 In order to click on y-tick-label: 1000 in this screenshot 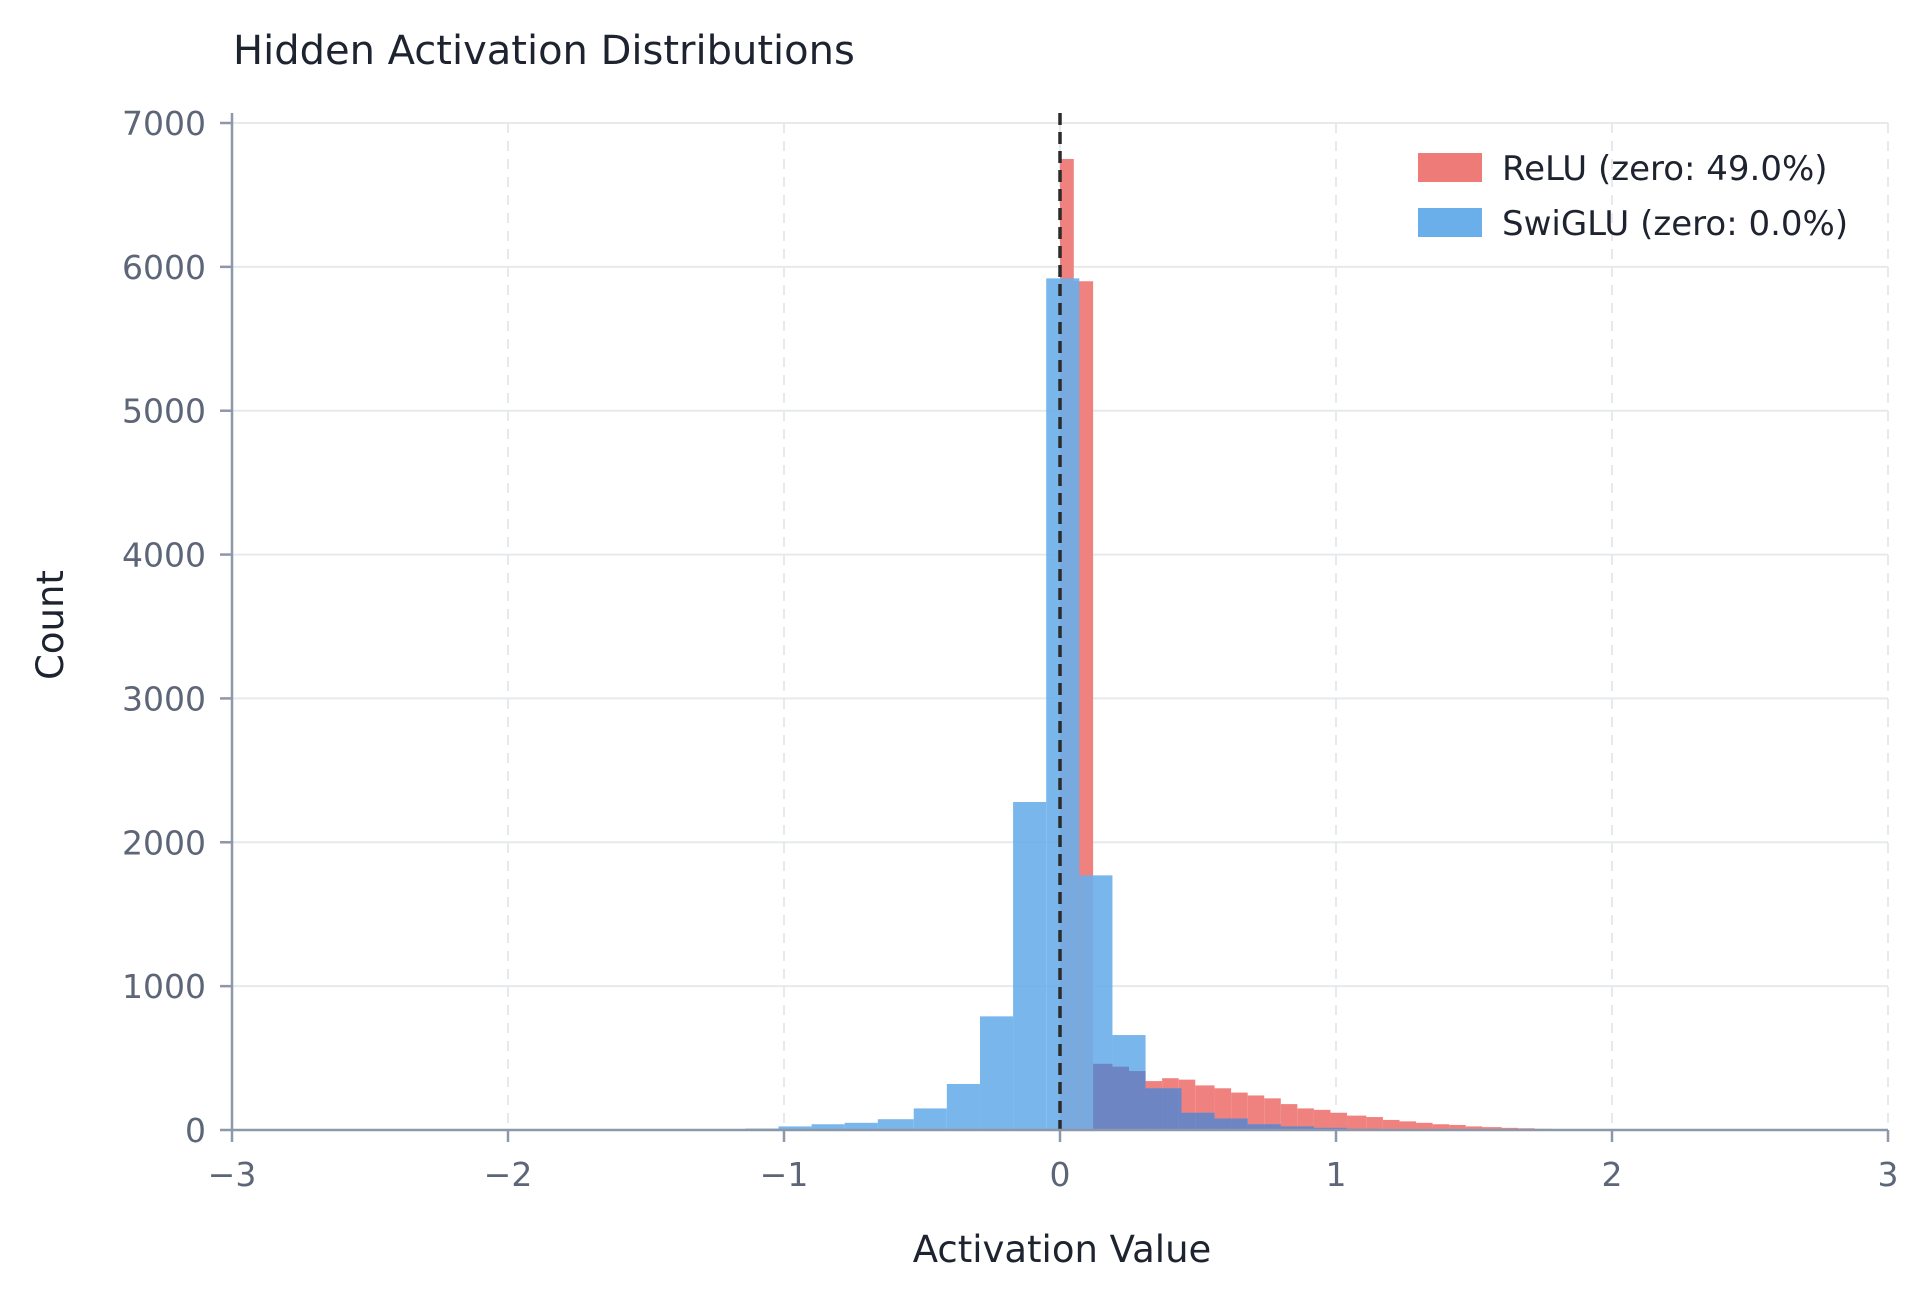, I will do `click(164, 986)`.